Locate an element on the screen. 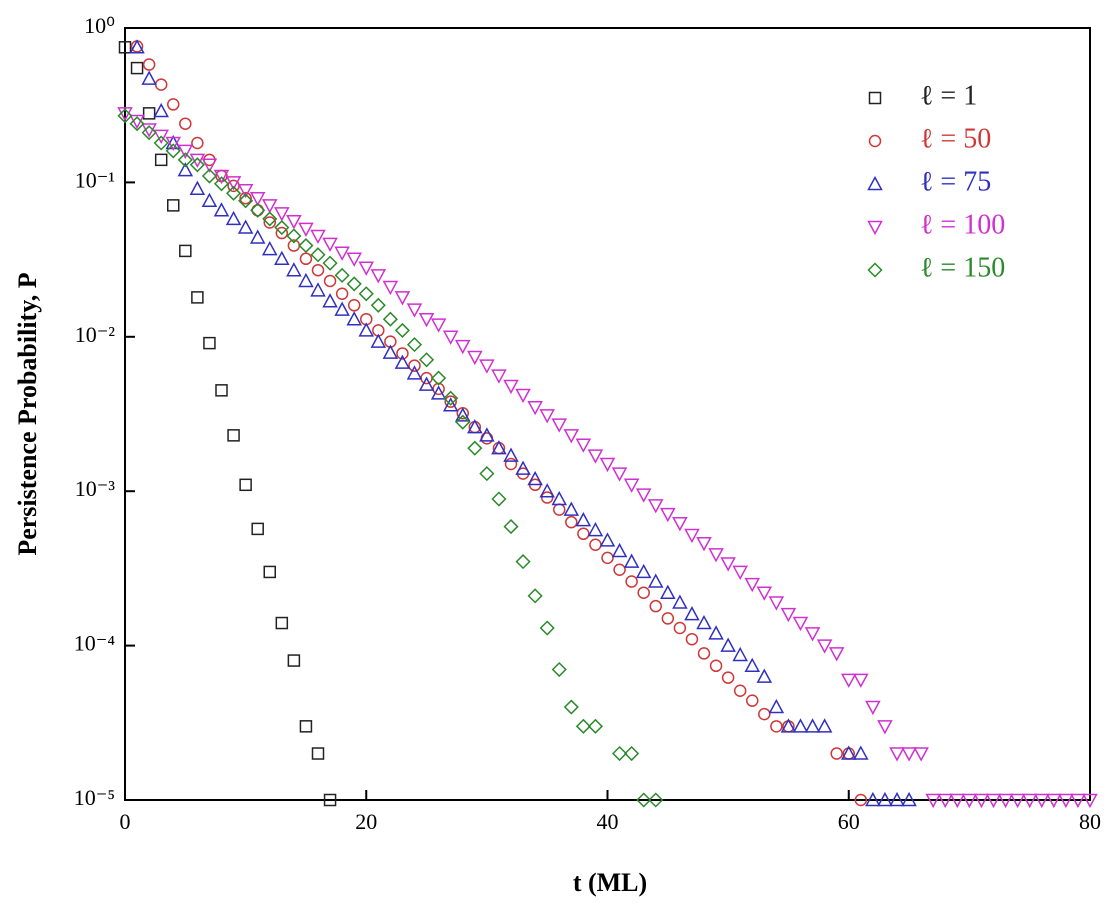  y-tick-label: 10⁻² is located at coordinates (95, 334).